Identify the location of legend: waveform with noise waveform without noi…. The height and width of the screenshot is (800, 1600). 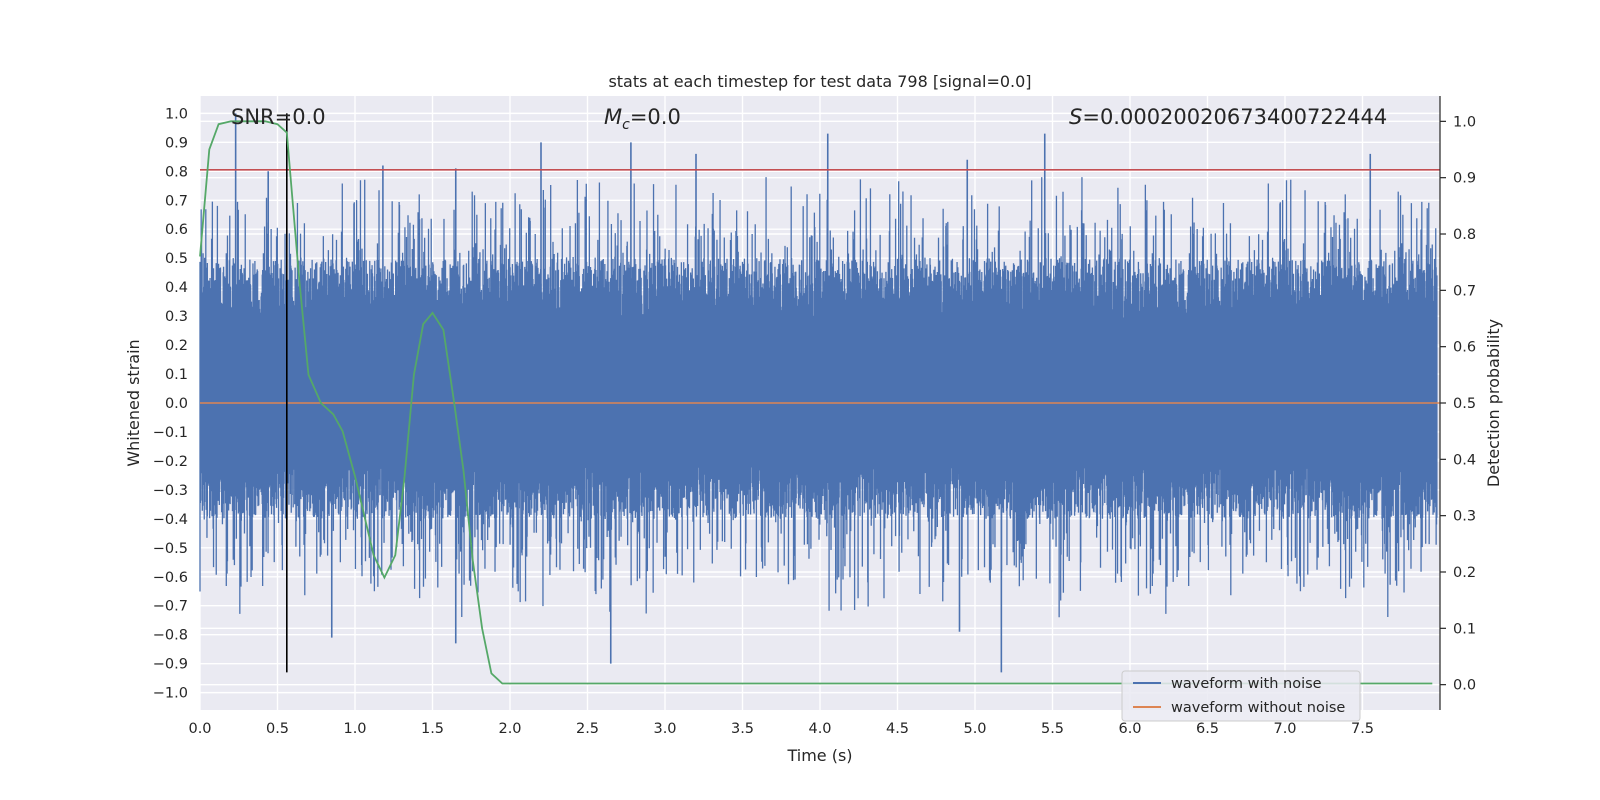
(1241, 696).